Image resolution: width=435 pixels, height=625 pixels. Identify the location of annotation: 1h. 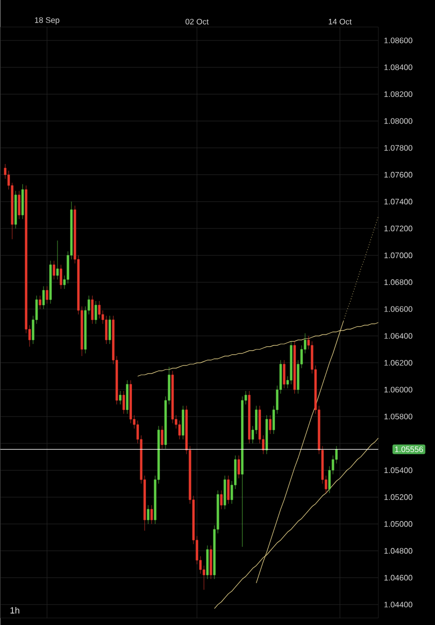
(15, 610).